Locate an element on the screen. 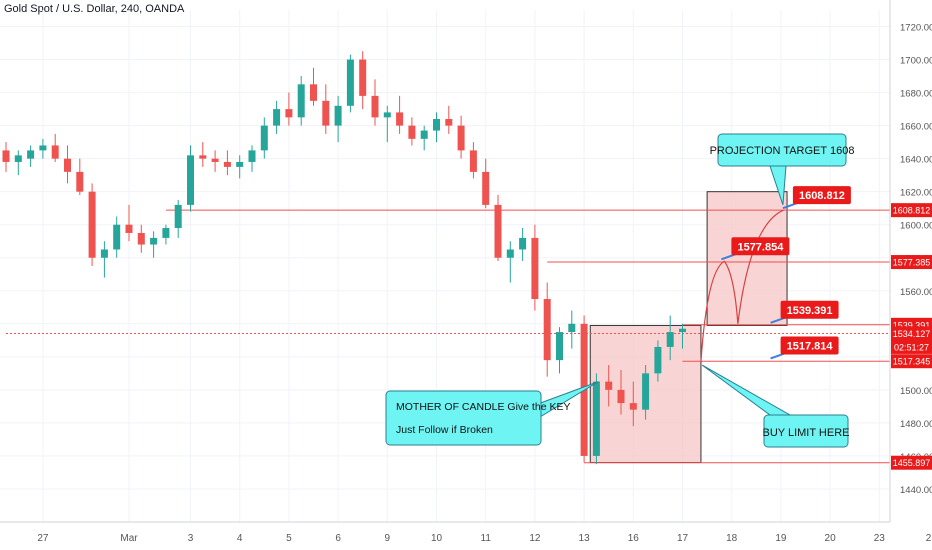 The image size is (932, 550). buy-limit-text: BUY LIMIT HERE is located at coordinates (805, 433).